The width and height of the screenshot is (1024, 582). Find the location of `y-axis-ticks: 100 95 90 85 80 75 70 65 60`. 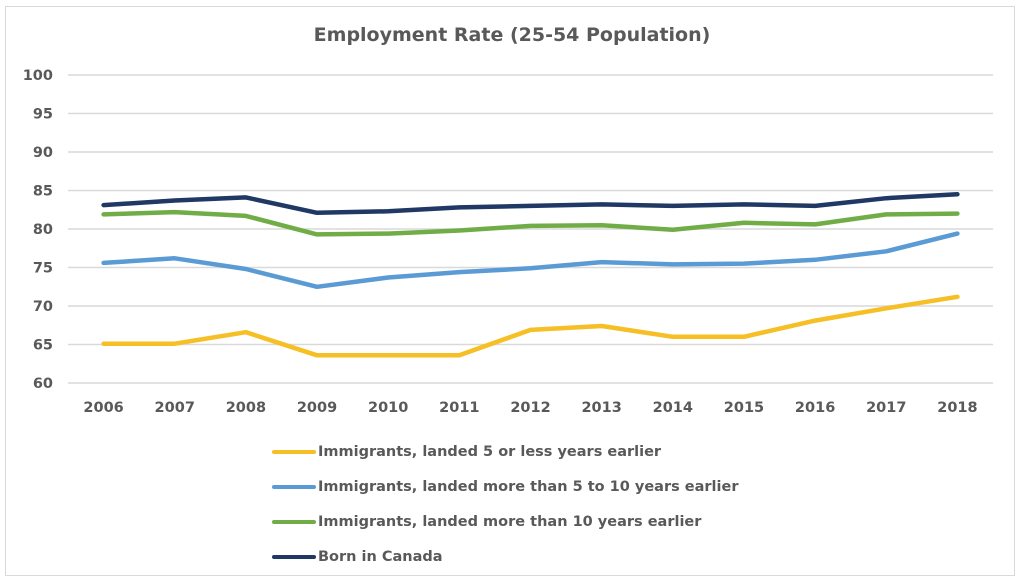

y-axis-ticks: 100 95 90 85 80 75 70 65 60 is located at coordinates (38, 230).